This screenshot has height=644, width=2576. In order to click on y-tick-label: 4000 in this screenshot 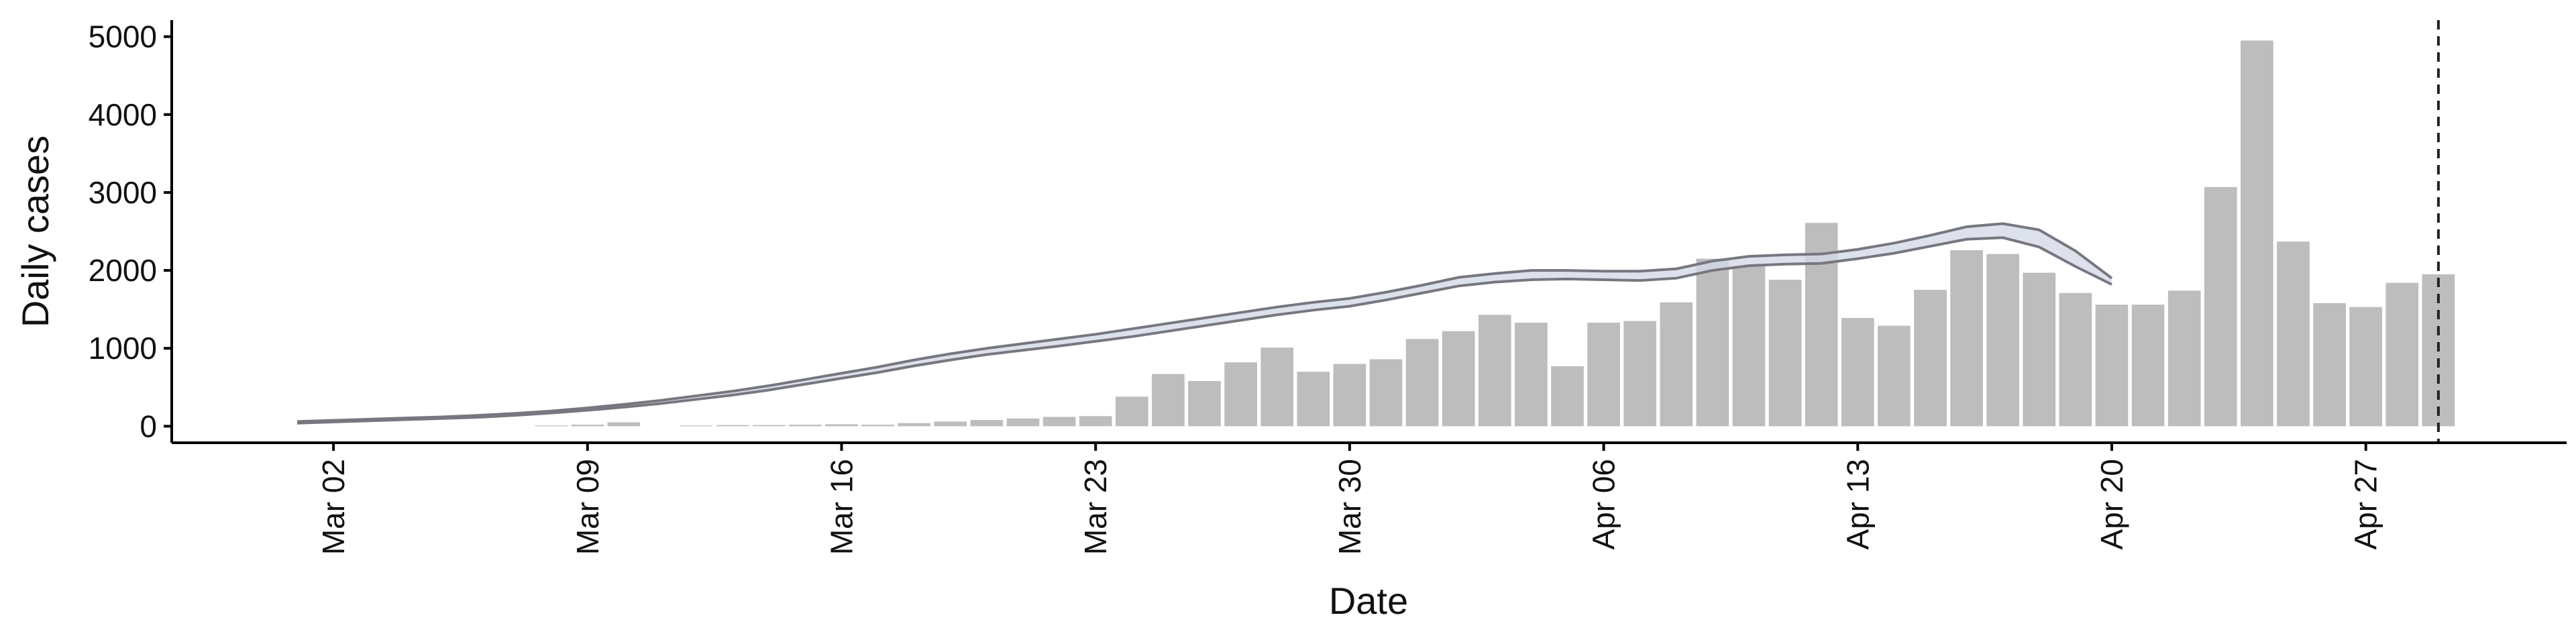, I will do `click(123, 114)`.